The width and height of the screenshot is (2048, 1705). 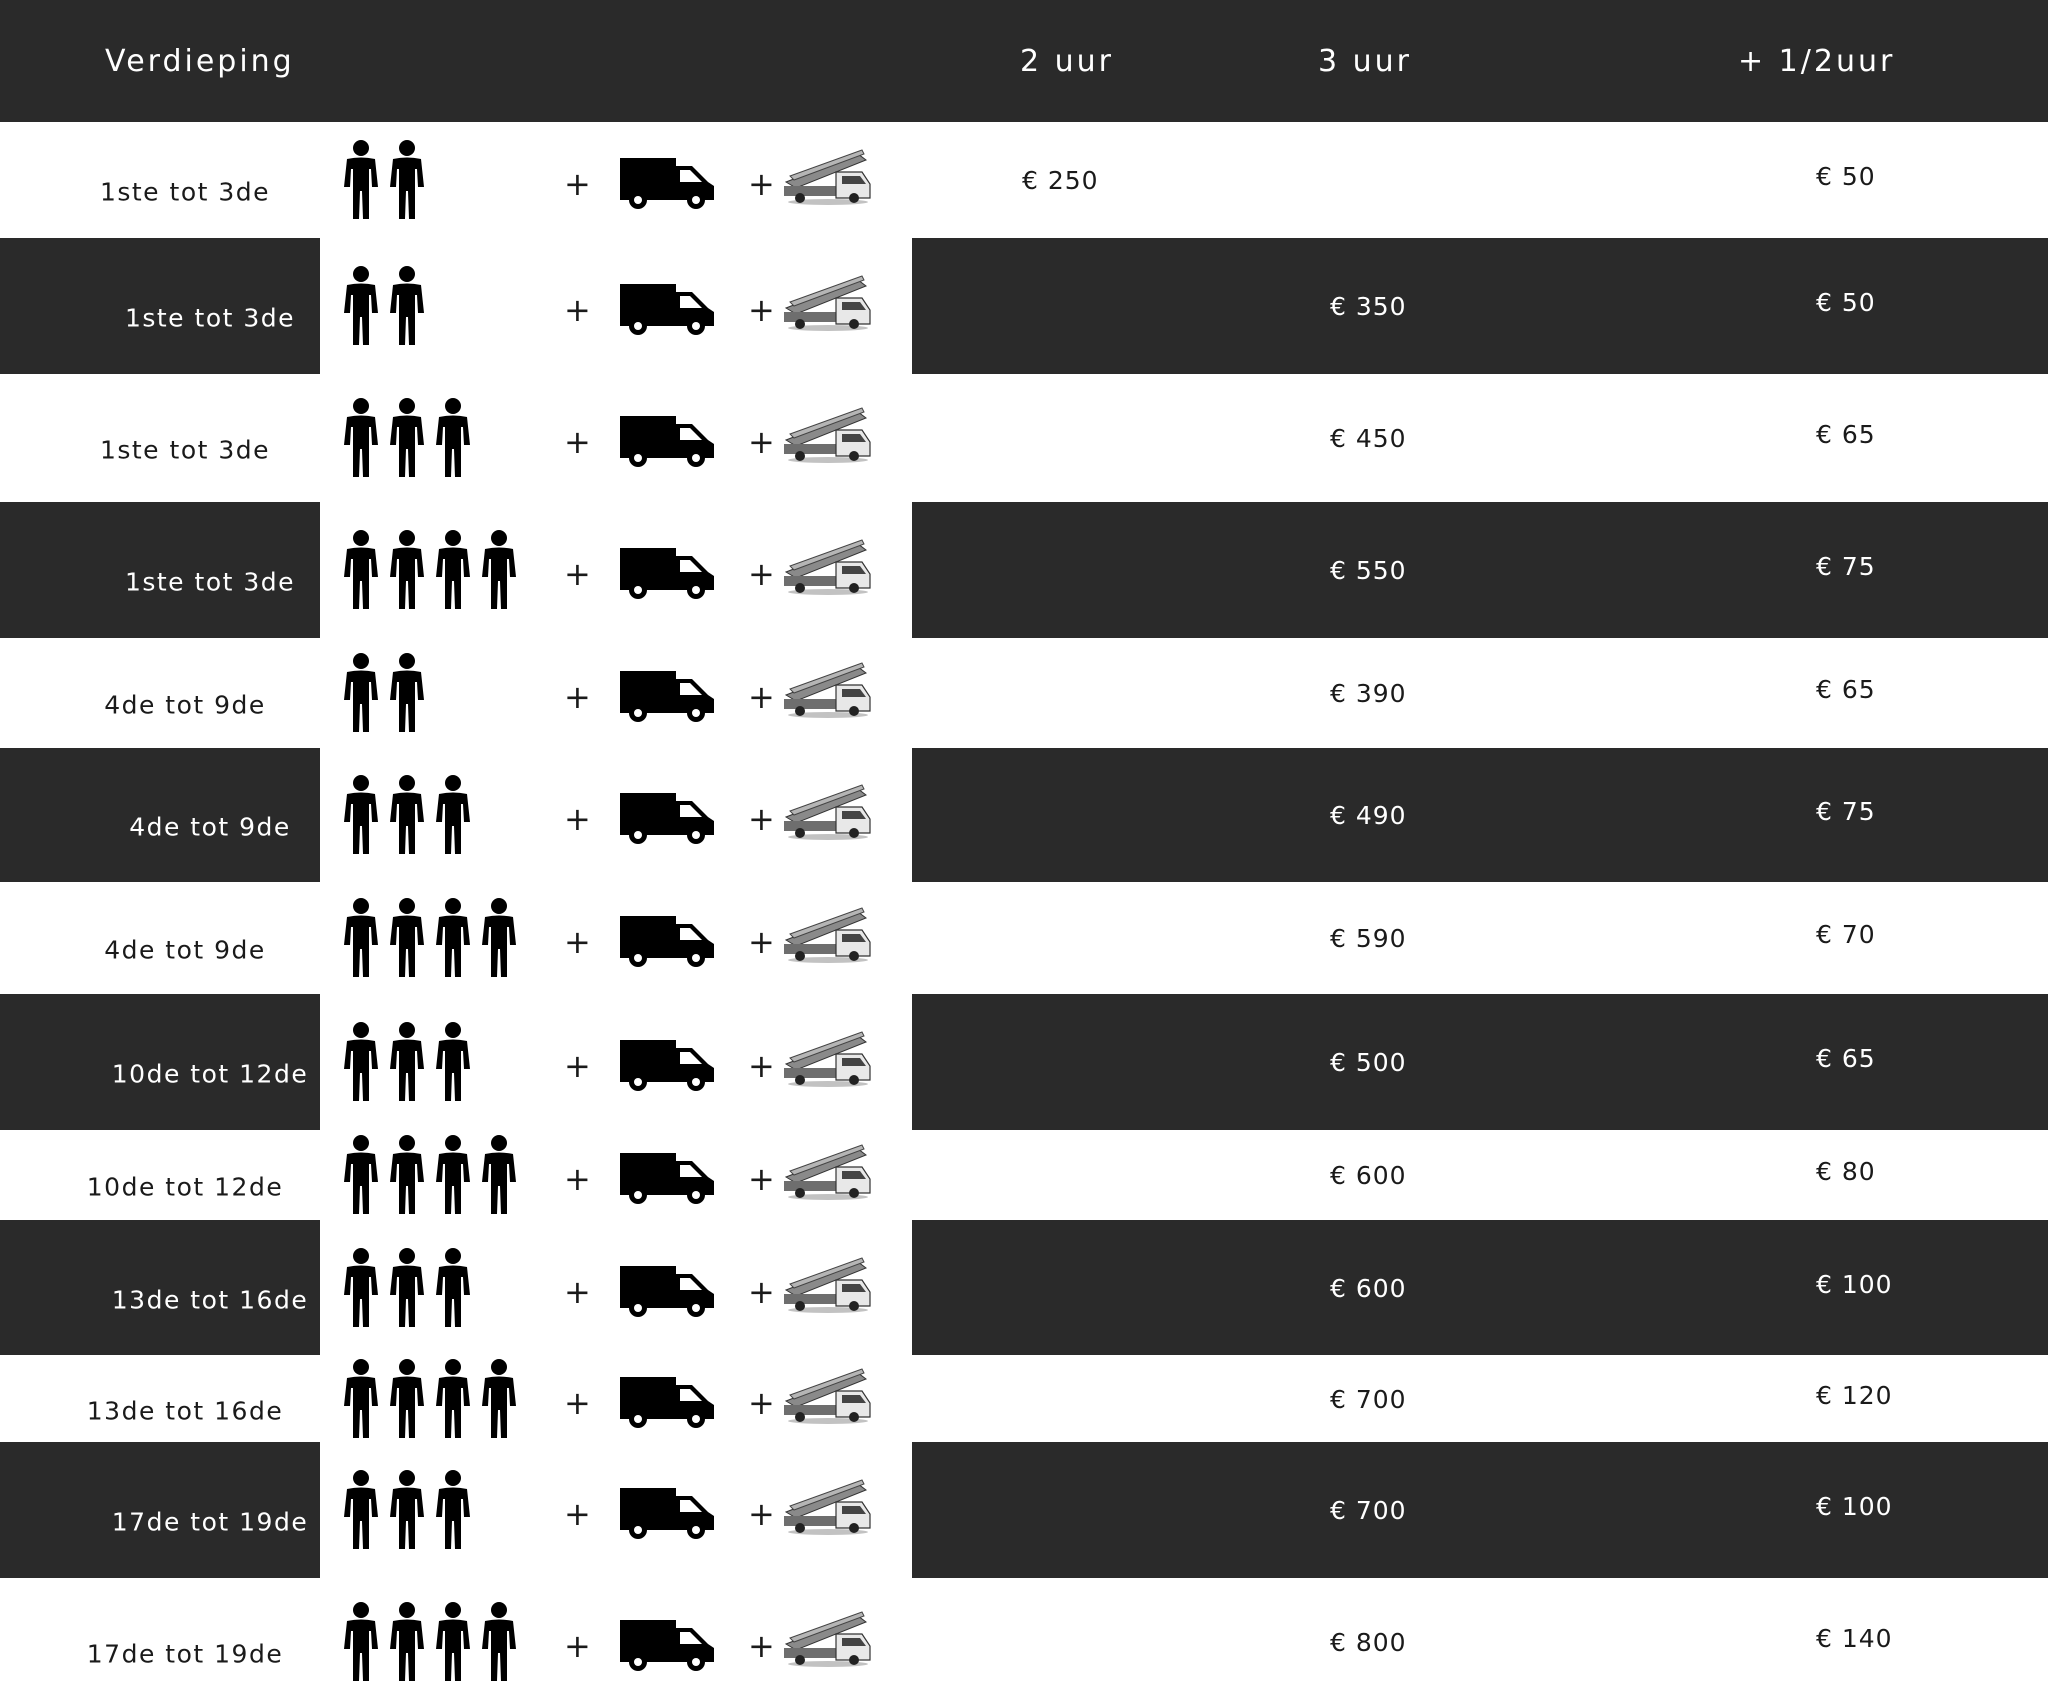 What do you see at coordinates (210, 1522) in the screenshot?
I see `floor-label: 17de tot 19de` at bounding box center [210, 1522].